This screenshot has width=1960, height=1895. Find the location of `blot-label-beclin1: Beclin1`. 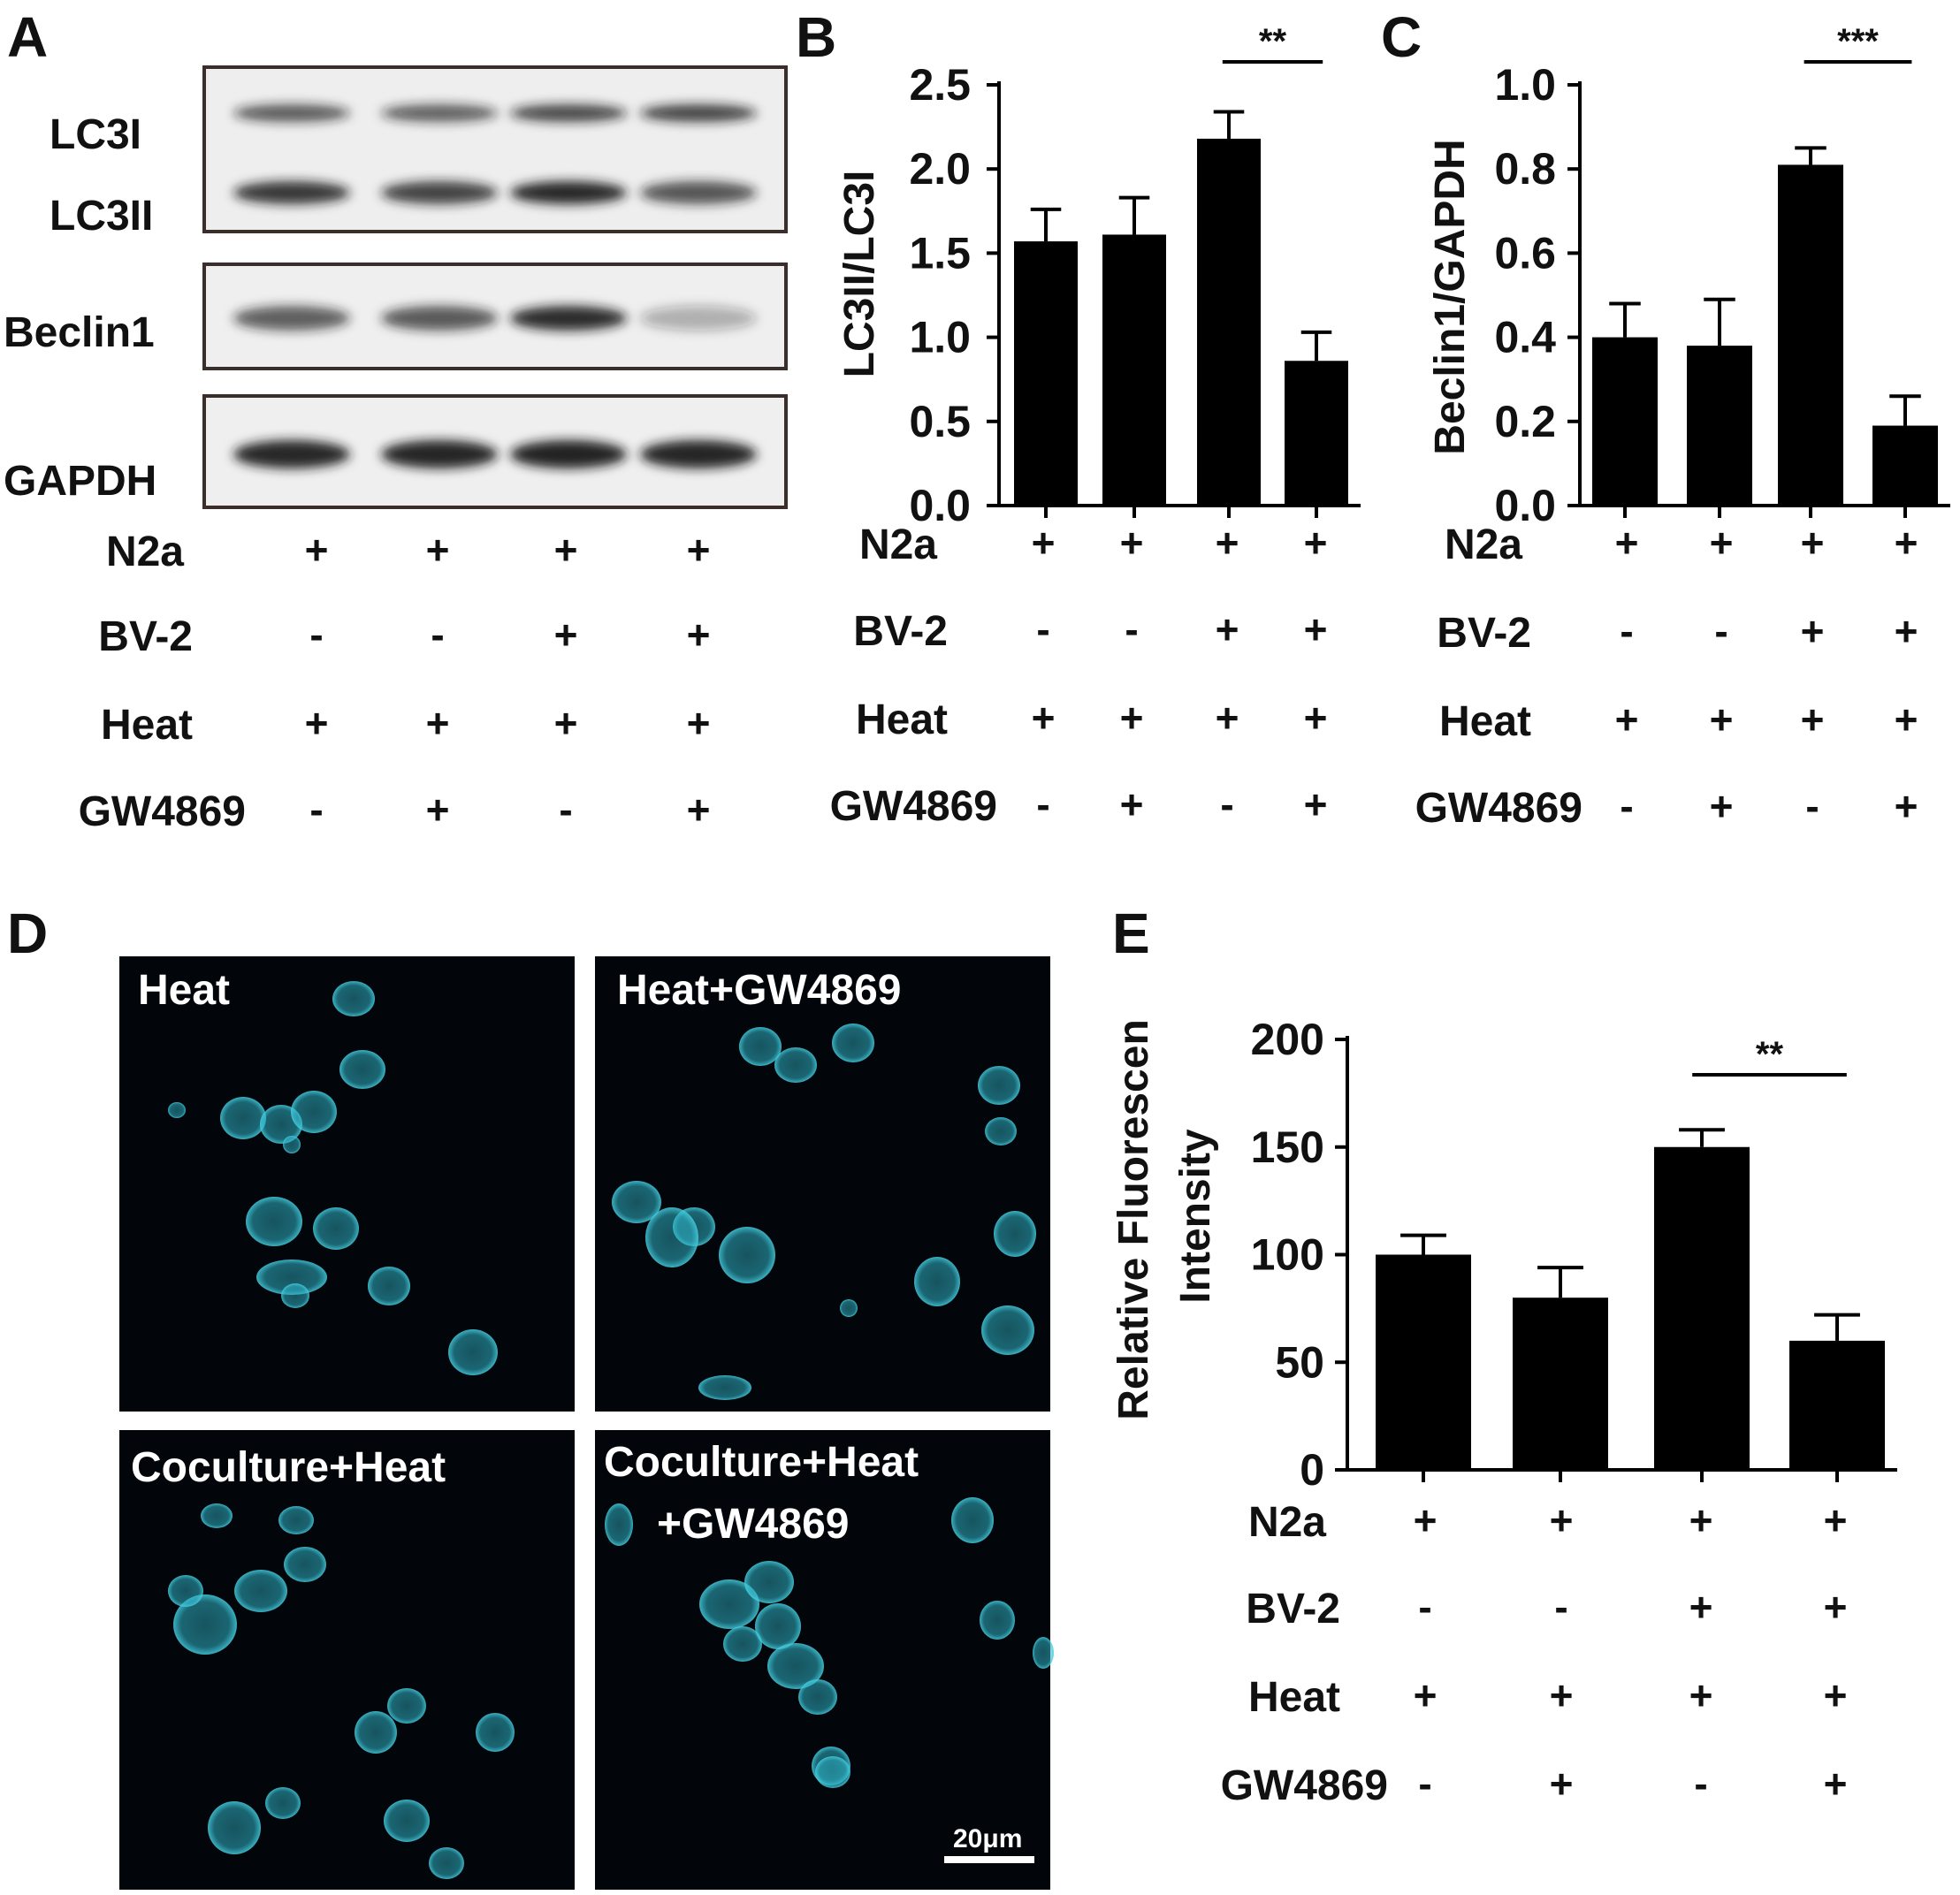

blot-label-beclin1: Beclin1 is located at coordinates (79, 333).